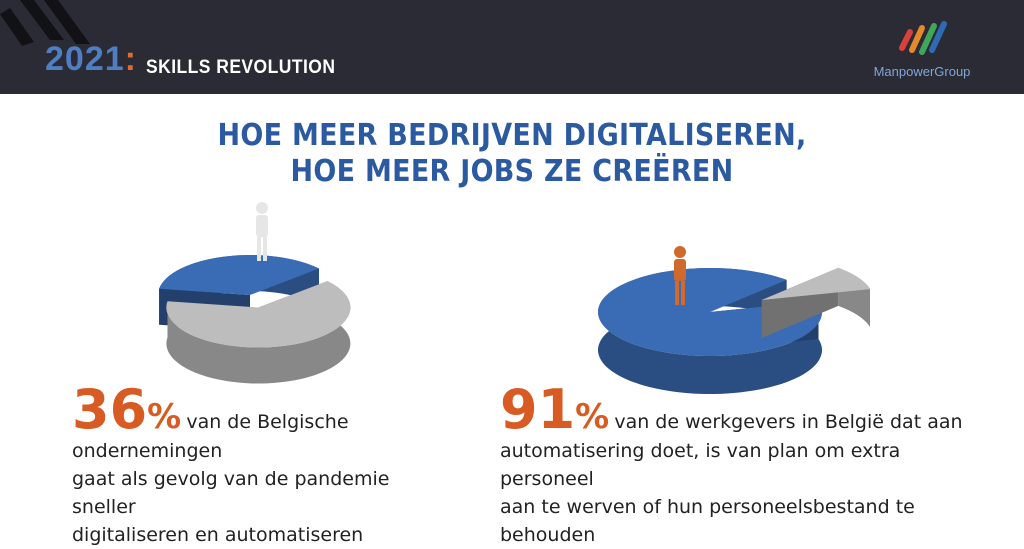  What do you see at coordinates (210, 436) in the screenshot?
I see `stat-caption-line: van de Belgische ondernemingen` at bounding box center [210, 436].